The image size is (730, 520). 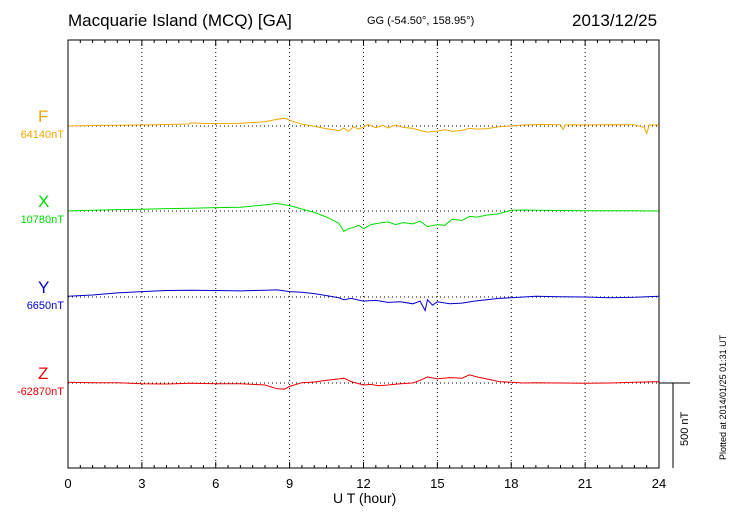 What do you see at coordinates (363, 483) in the screenshot?
I see `x-tick-label: 12` at bounding box center [363, 483].